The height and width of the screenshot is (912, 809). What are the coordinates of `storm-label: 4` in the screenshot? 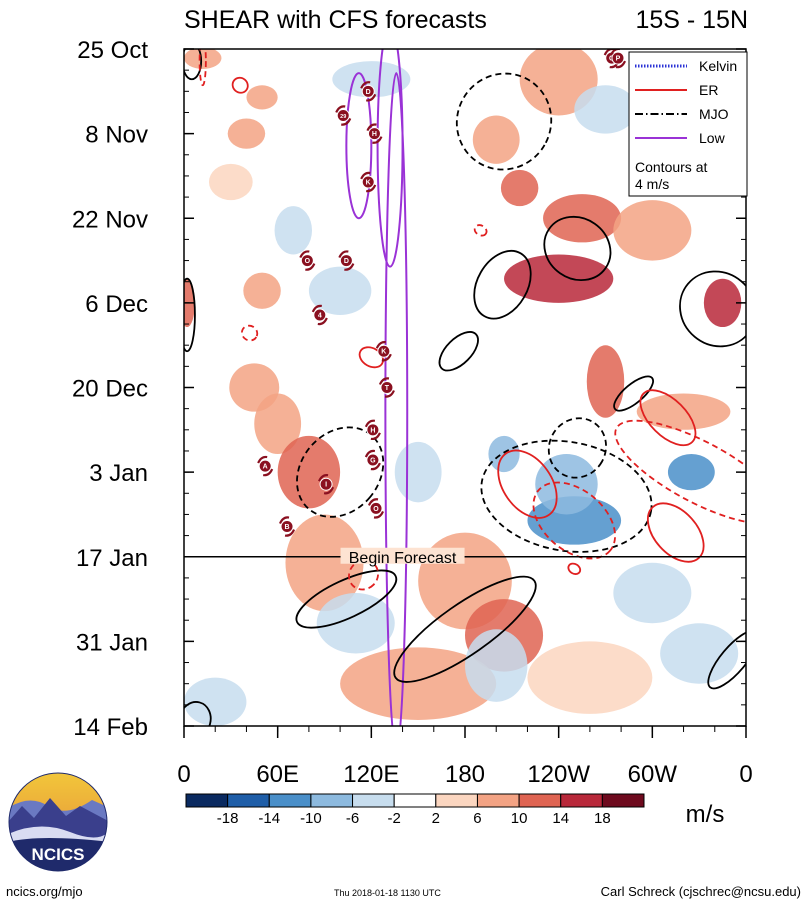 It's located at (320, 315).